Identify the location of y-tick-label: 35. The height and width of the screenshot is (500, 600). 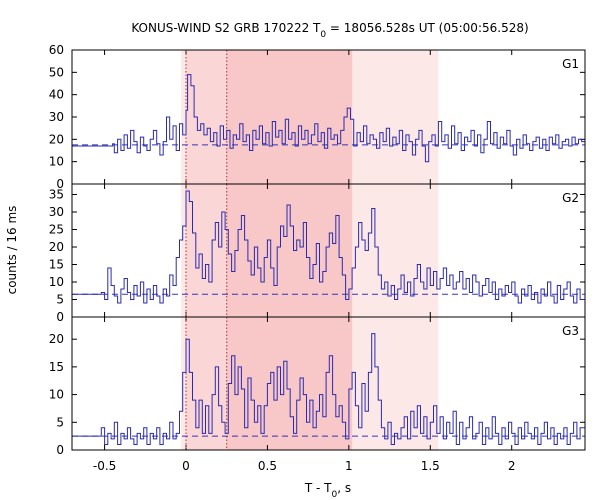
(56, 195).